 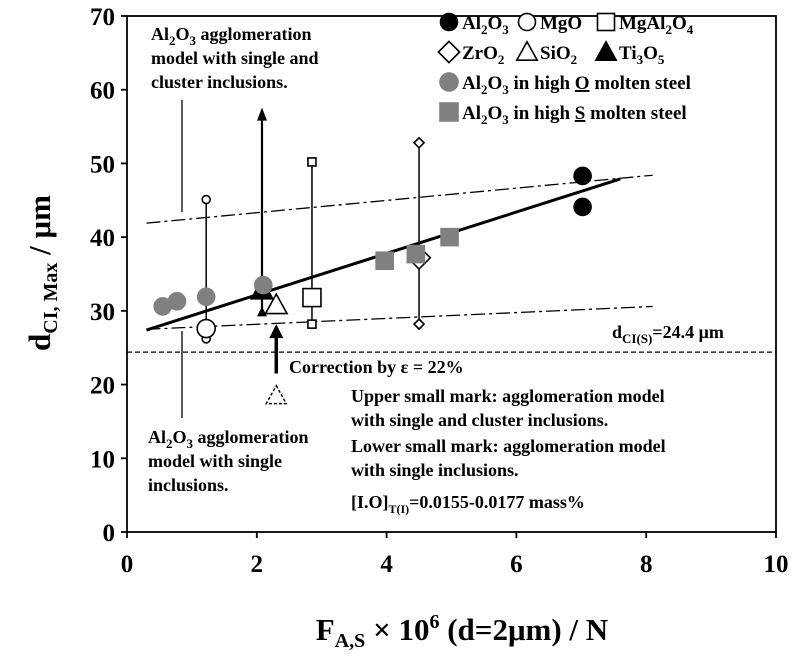 I want to click on x-axis-title: FA,S × 106 (d=2μm) / N, so click(x=462, y=631).